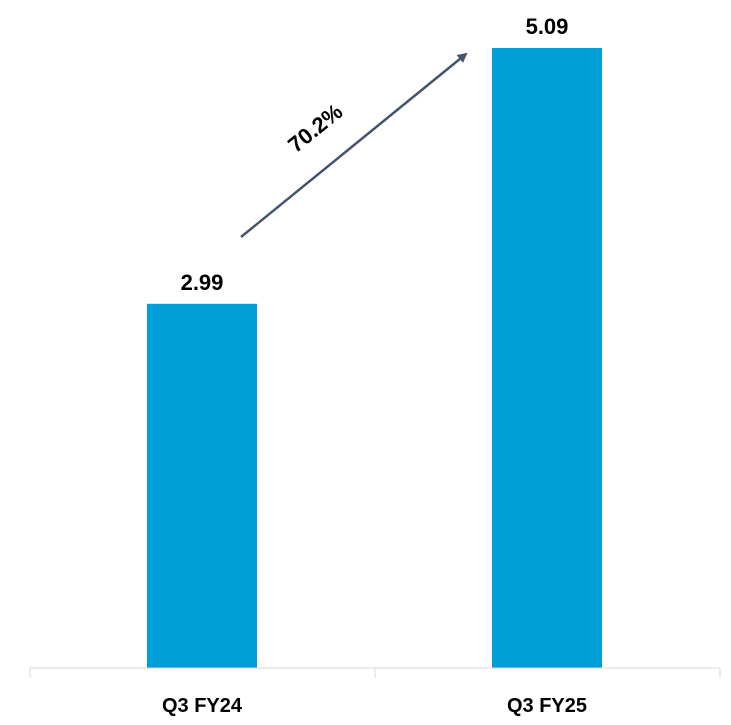  Describe the element at coordinates (202, 706) in the screenshot. I see `category-label: Q3 FY24` at that location.